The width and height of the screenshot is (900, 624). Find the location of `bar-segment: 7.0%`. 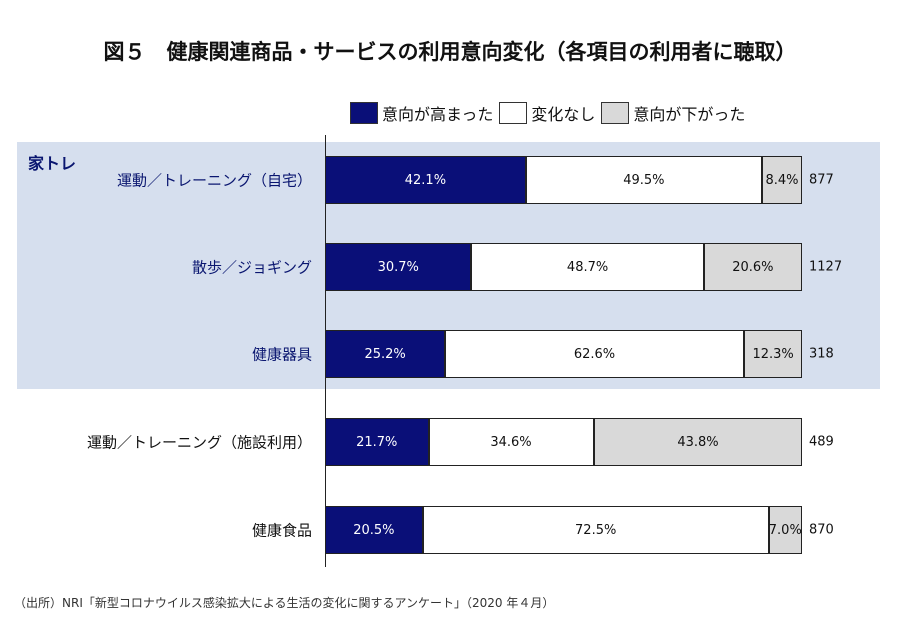

bar-segment: 7.0% is located at coordinates (785, 530).